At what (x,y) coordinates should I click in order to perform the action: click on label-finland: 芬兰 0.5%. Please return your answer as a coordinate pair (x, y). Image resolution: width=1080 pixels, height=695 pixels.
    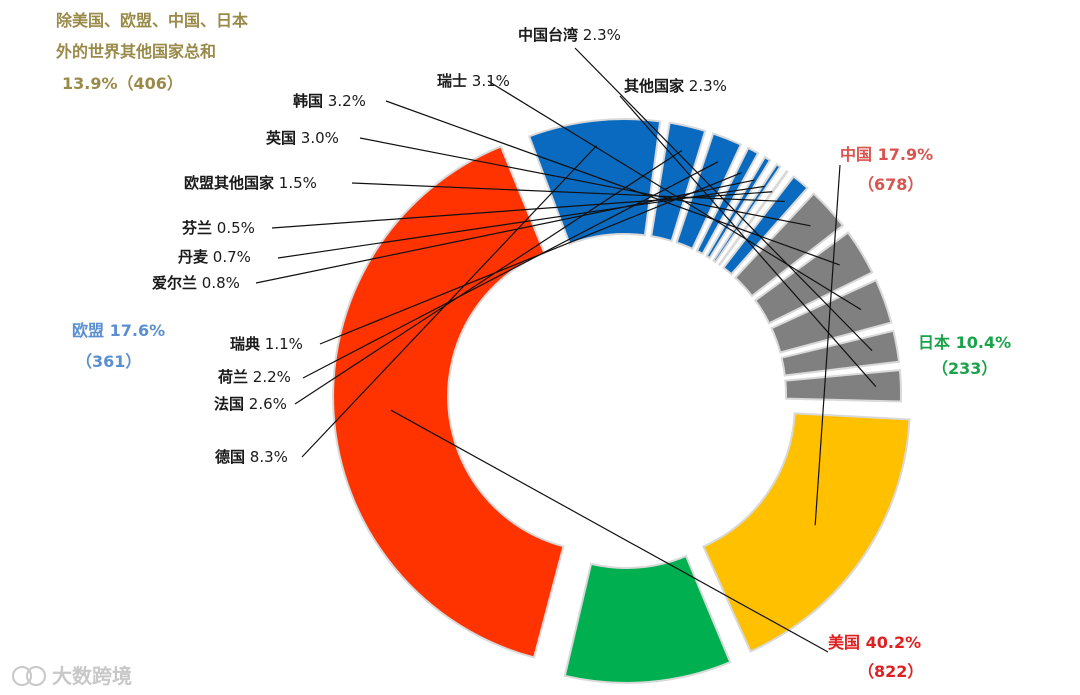
    Looking at the image, I should click on (218, 228).